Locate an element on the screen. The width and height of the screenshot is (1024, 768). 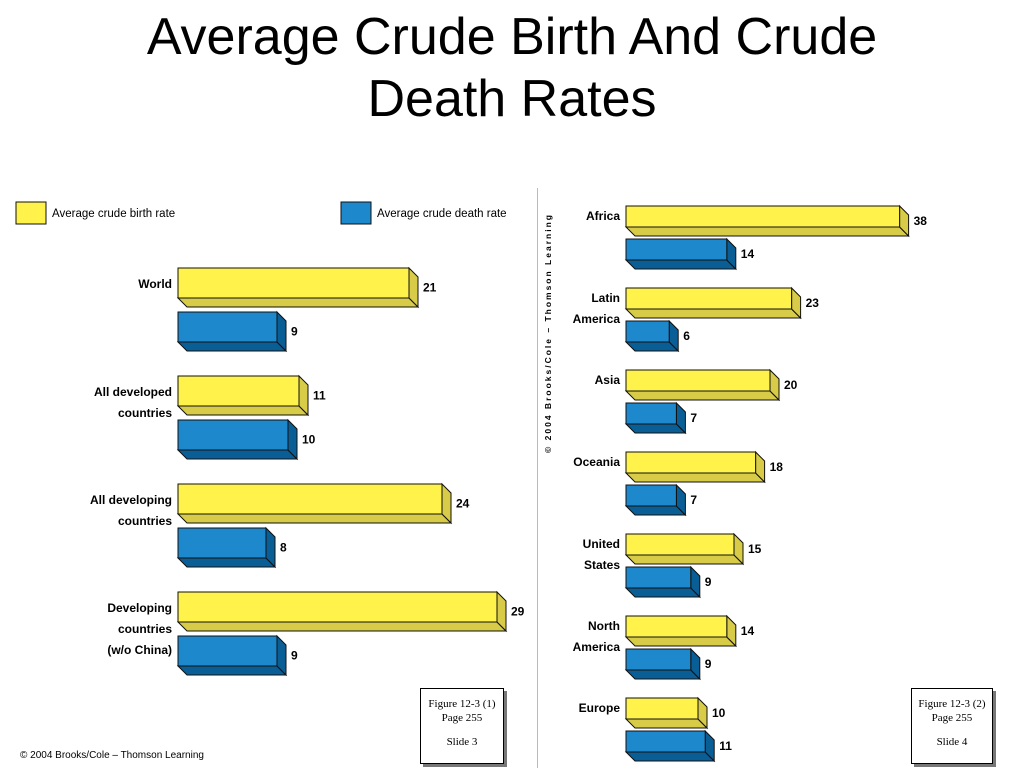
bar-death-latin-america is located at coordinates (652, 336).